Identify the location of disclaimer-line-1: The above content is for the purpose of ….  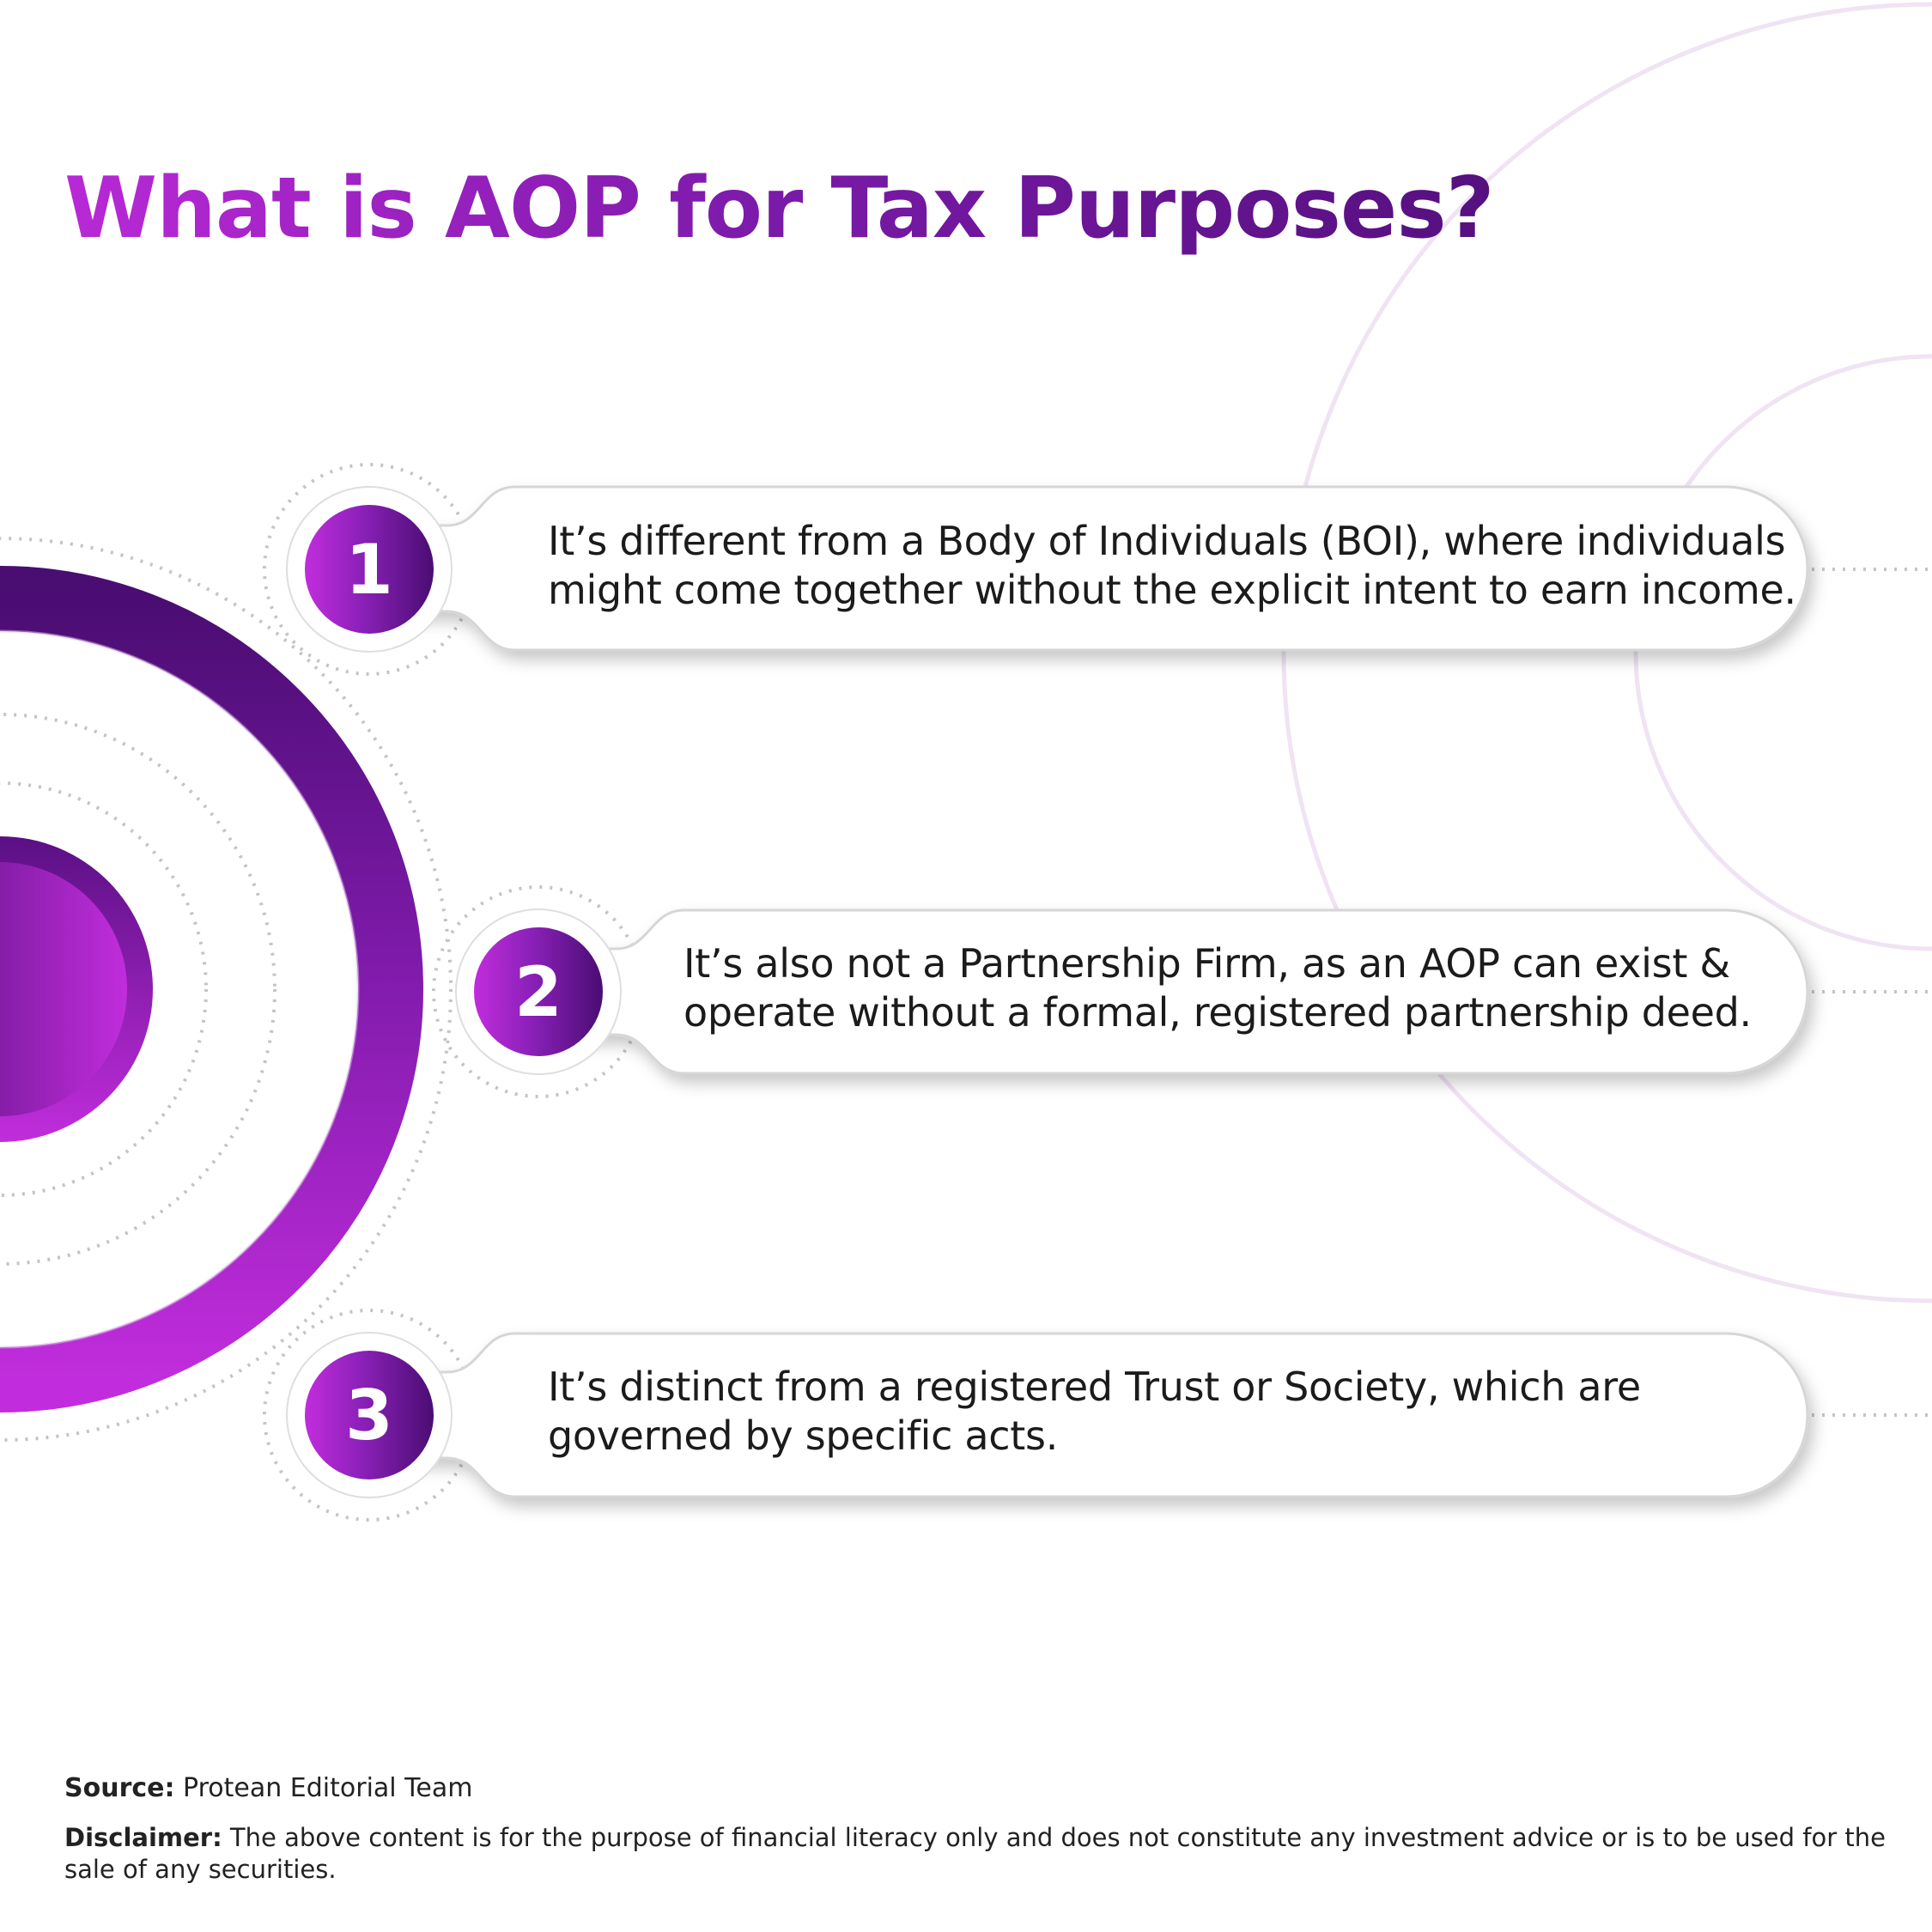
(1057, 1837).